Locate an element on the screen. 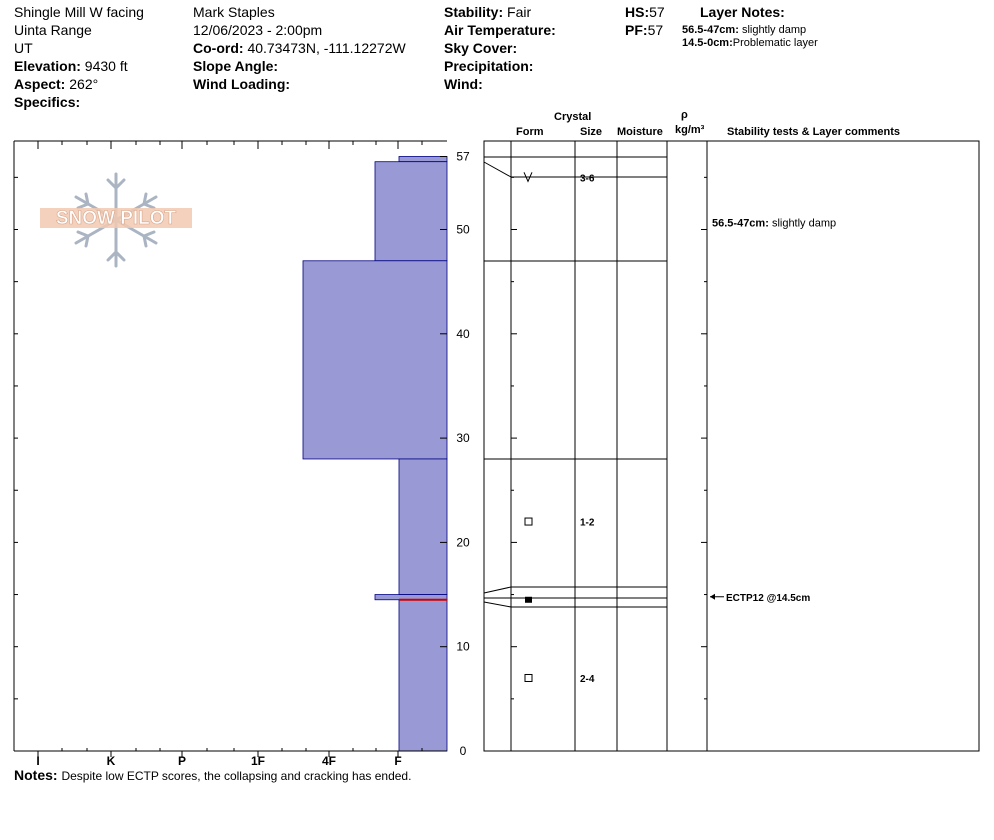 Image resolution: width=994 pixels, height=840 pixels. snowflake-icon: SNOW PILOT is located at coordinates (116, 220).